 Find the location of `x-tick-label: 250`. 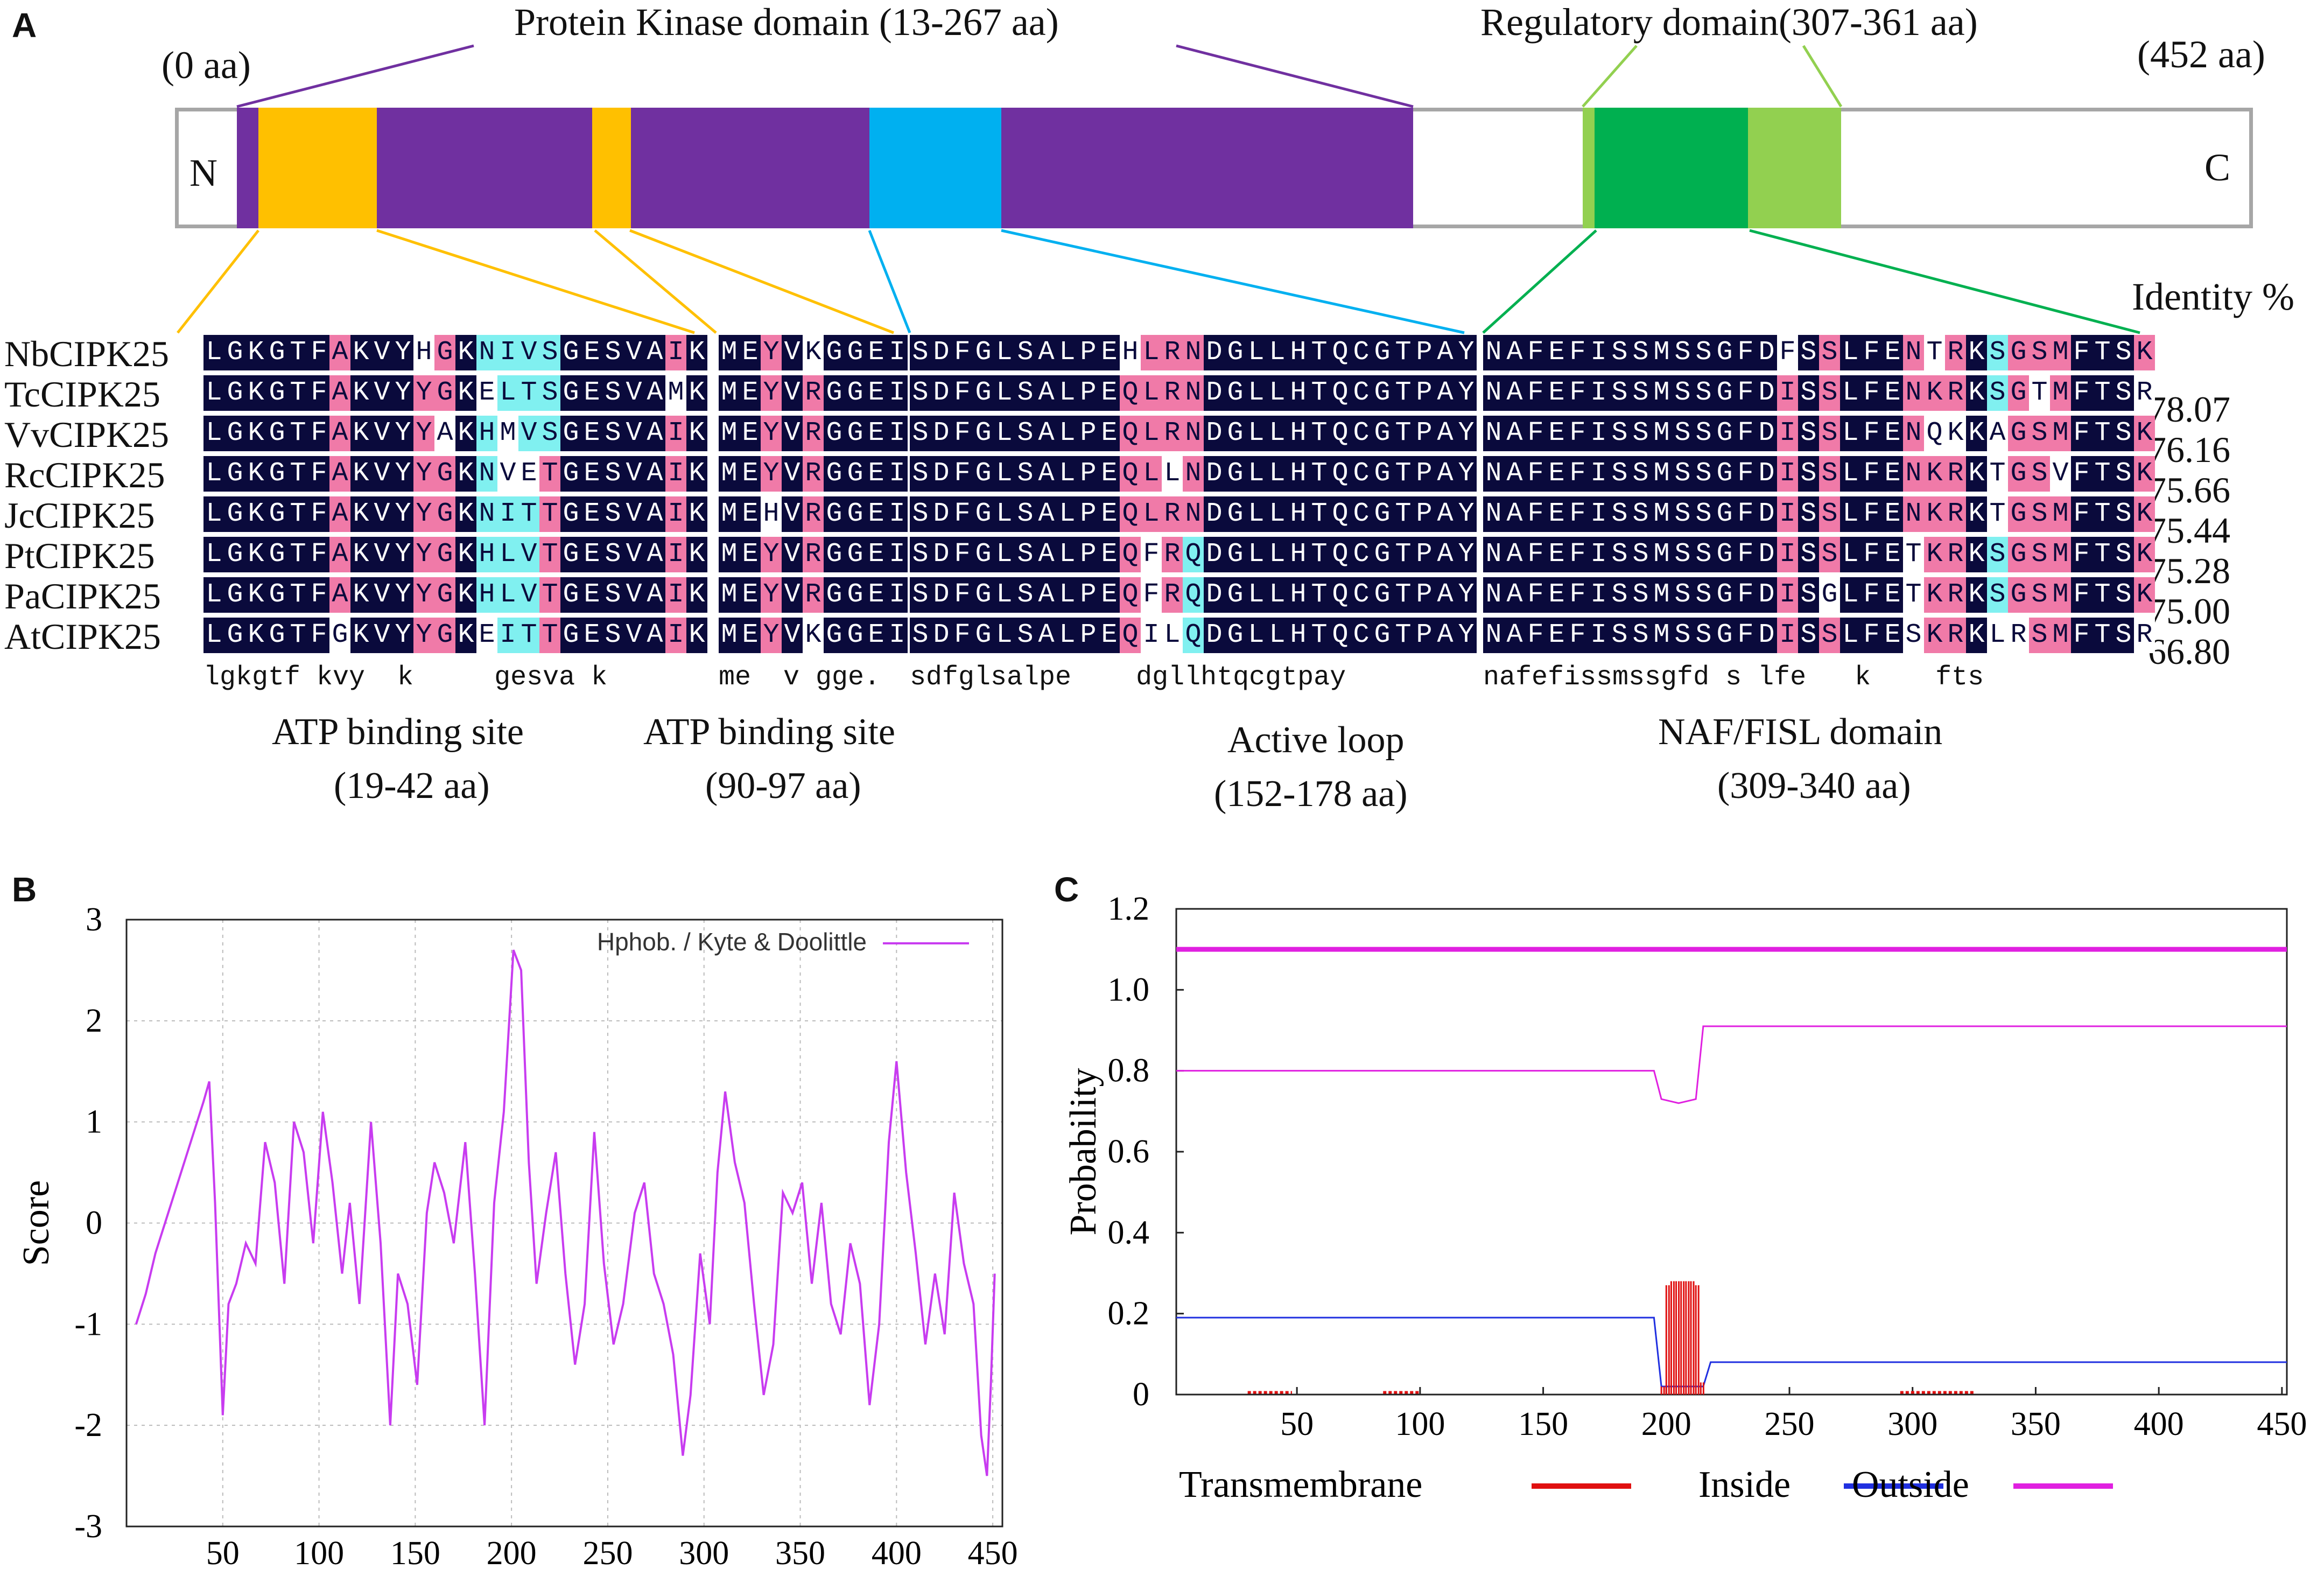

x-tick-label: 250 is located at coordinates (607, 1552).